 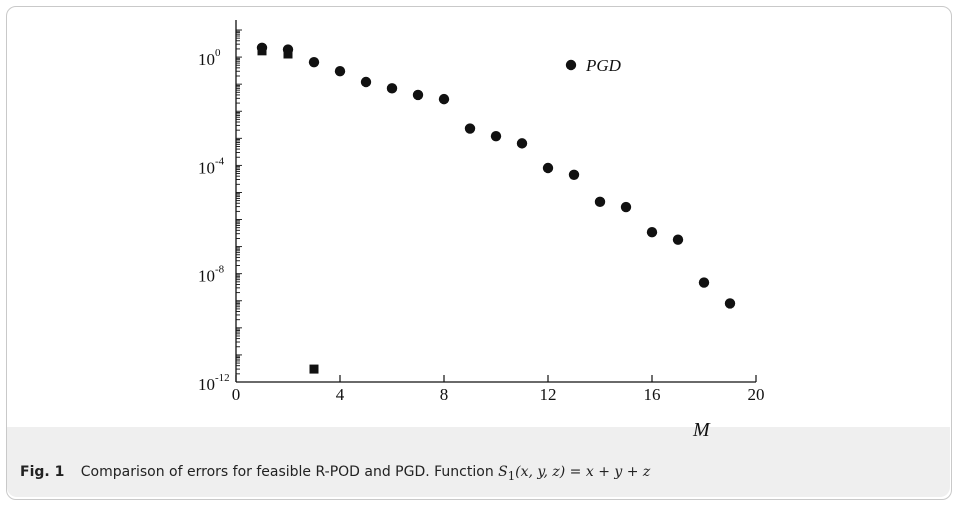 I want to click on caption-band, so click(x=478, y=462).